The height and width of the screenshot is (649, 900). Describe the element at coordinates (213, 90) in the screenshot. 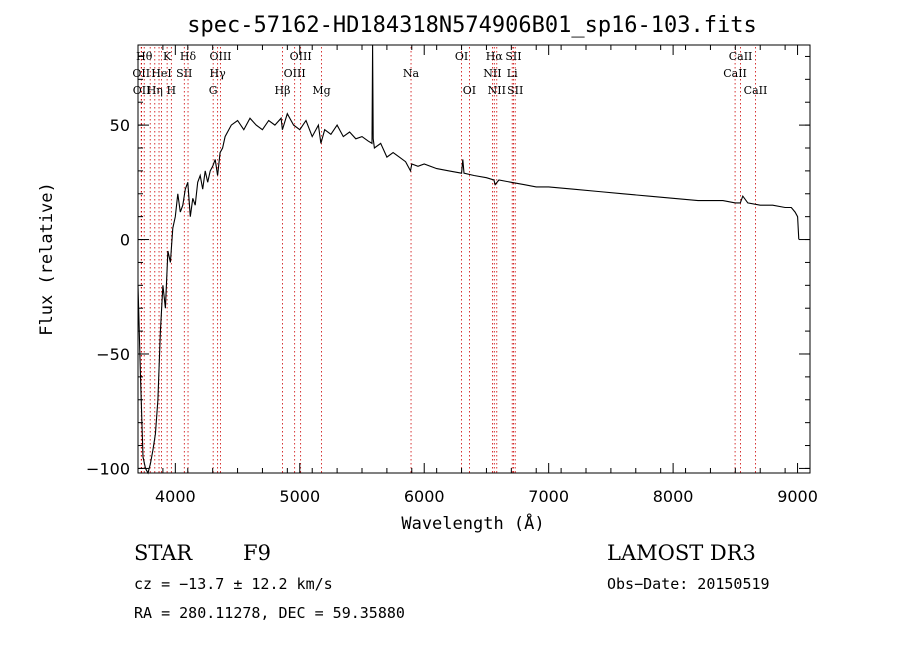

I see `line-marker-label: G` at that location.